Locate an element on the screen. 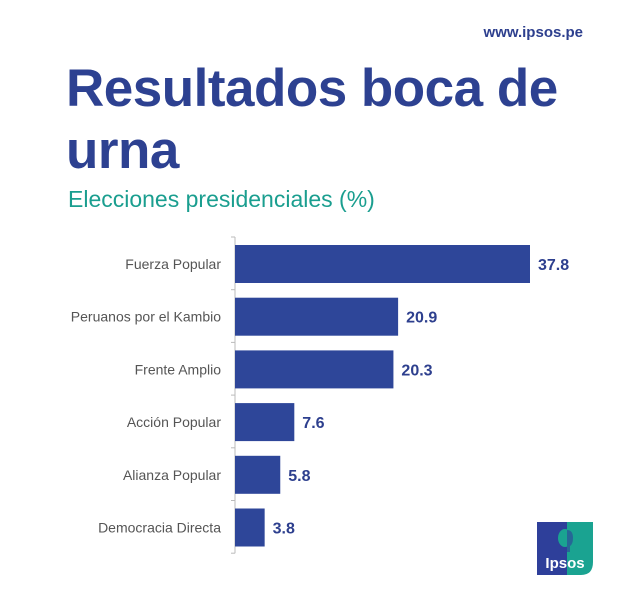  data-label: 20.3 is located at coordinates (416, 370).